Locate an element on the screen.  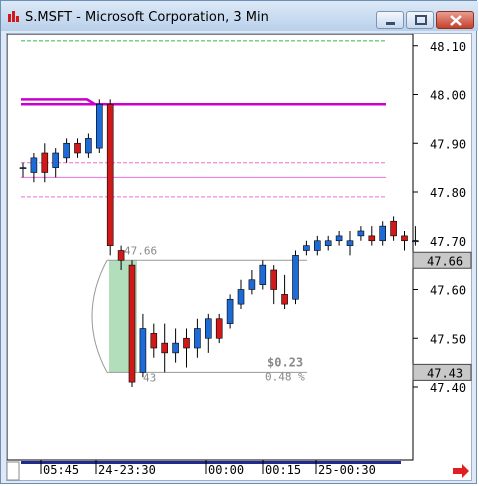
x-tick-label: 05:45 is located at coordinates (61, 470).